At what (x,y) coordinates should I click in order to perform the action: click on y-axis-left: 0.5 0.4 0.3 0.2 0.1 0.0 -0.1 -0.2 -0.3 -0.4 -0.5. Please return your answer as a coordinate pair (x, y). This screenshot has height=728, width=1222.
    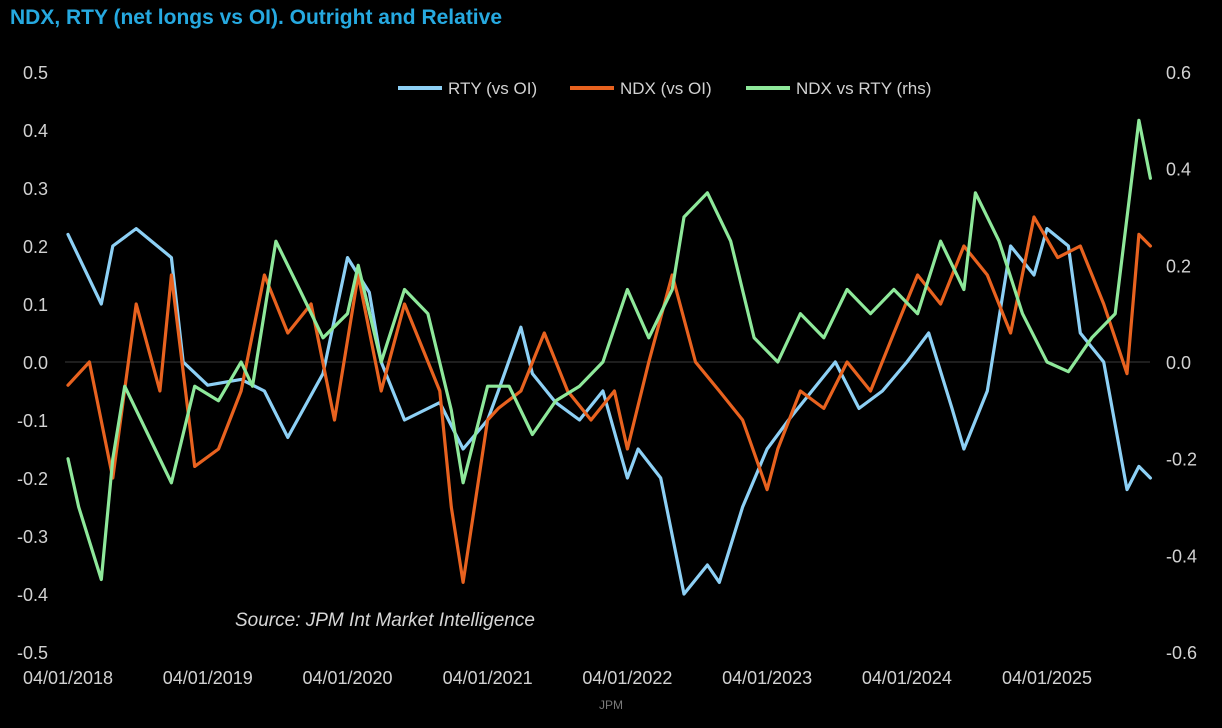
    Looking at the image, I should click on (32, 363).